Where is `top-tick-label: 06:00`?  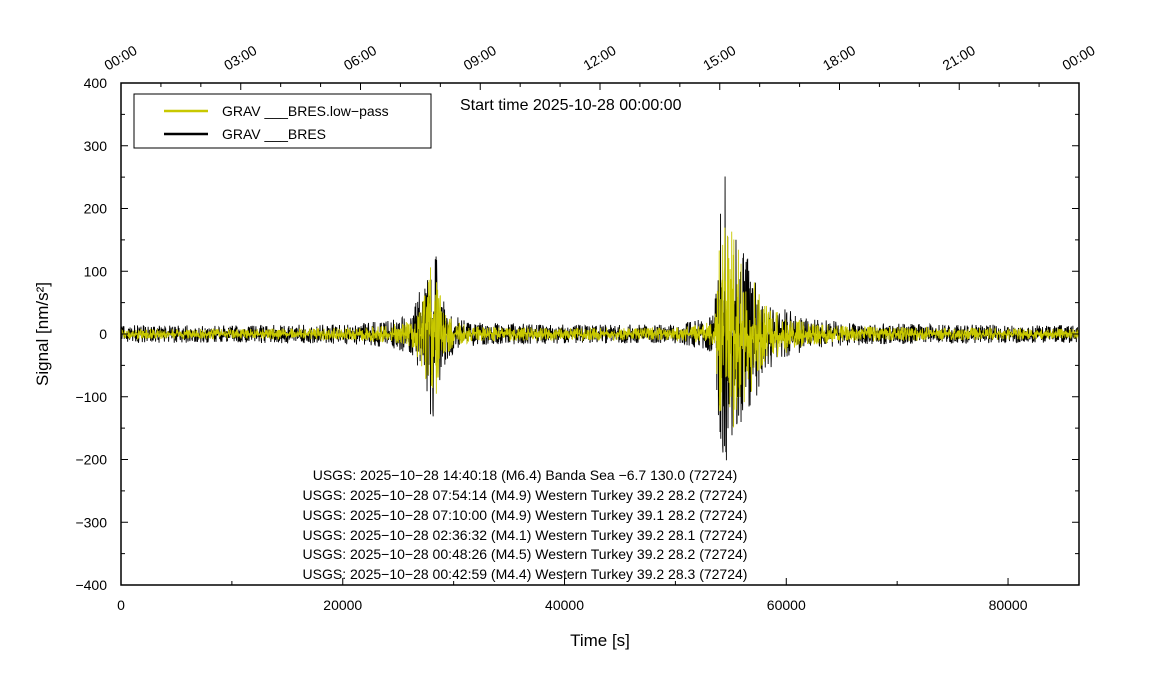
top-tick-label: 06:00 is located at coordinates (360, 57).